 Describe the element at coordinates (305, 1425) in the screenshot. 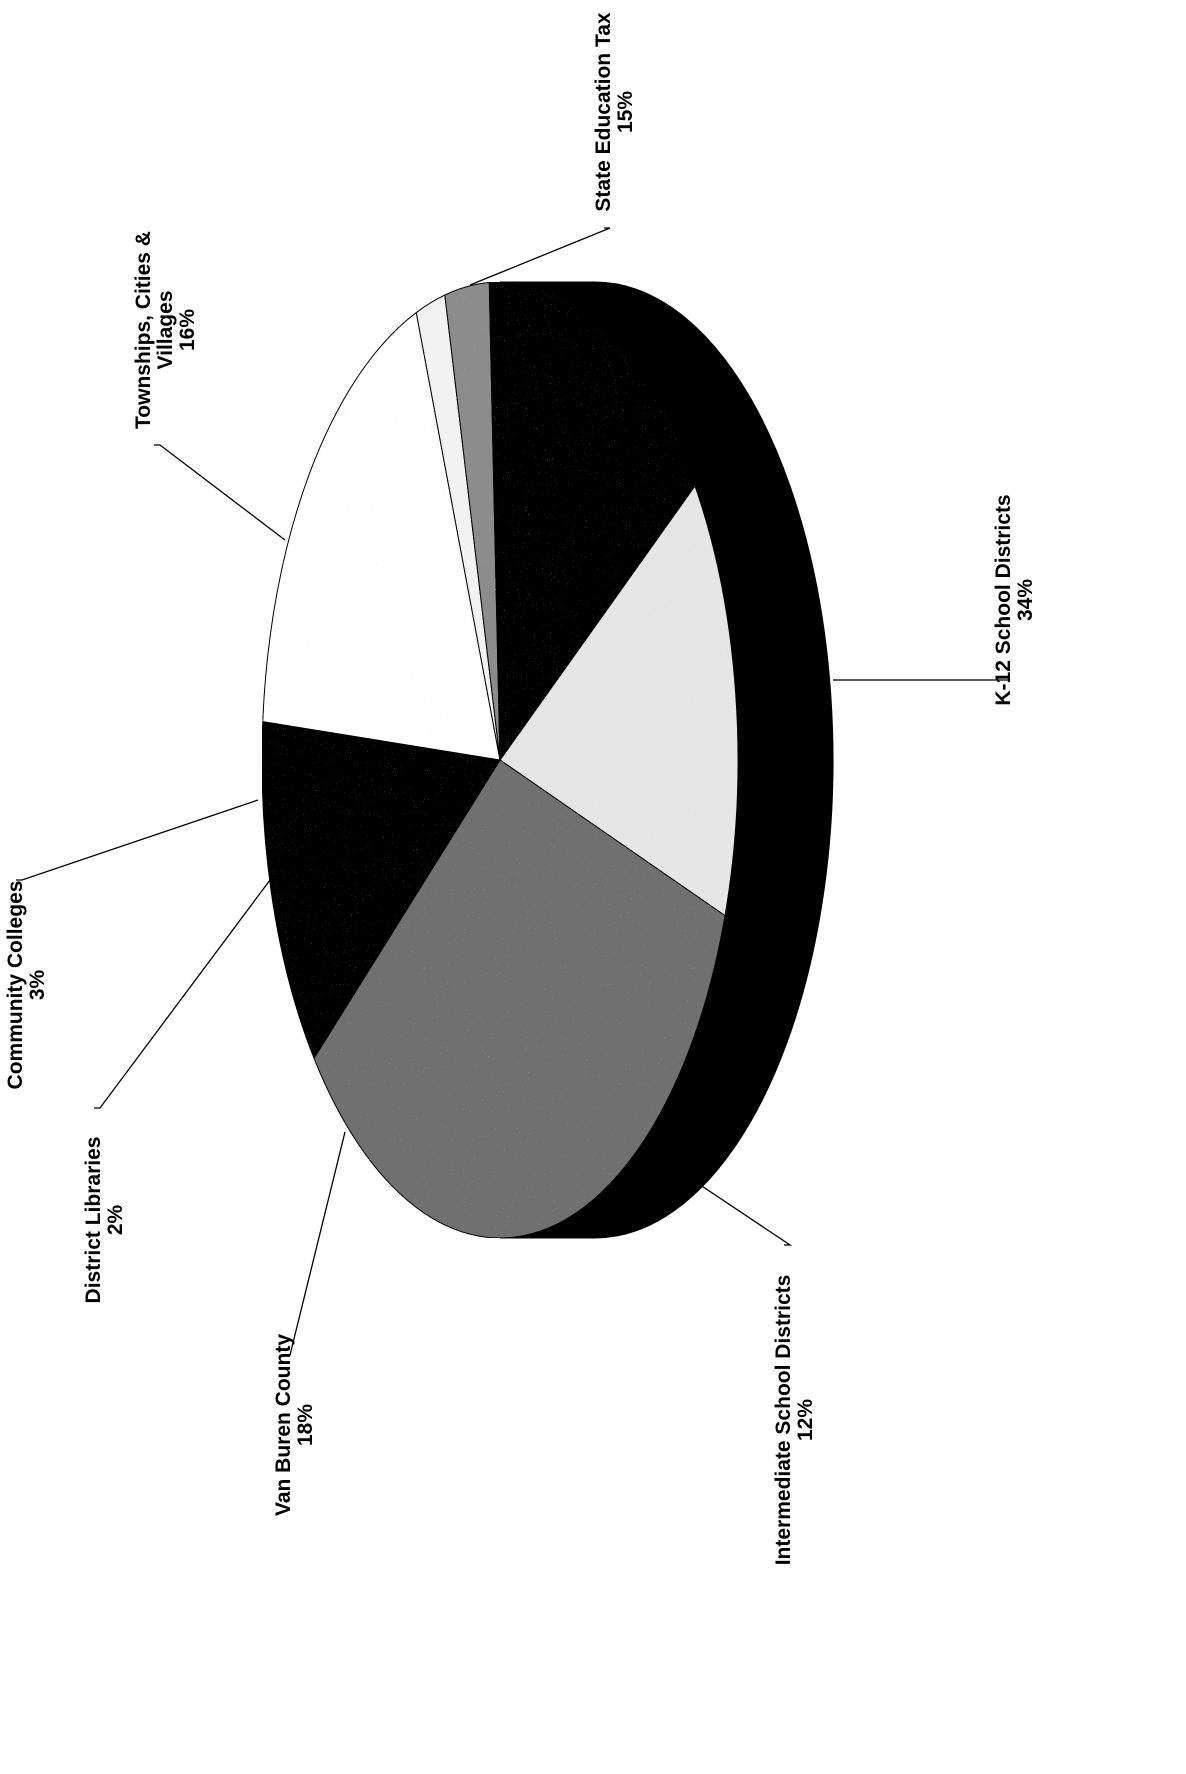

I see `slice-value-label: 18%` at that location.